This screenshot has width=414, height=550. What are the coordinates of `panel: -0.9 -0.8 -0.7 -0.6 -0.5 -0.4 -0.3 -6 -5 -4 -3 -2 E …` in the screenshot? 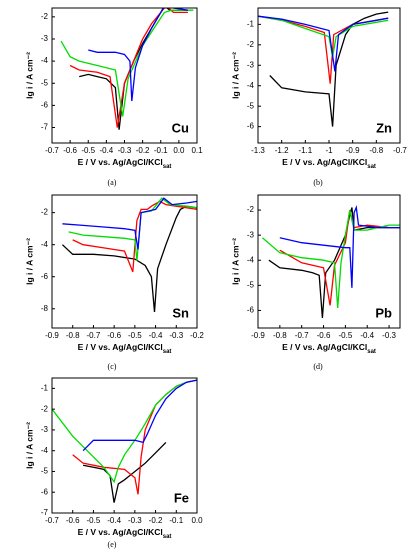 It's located at (315, 282).